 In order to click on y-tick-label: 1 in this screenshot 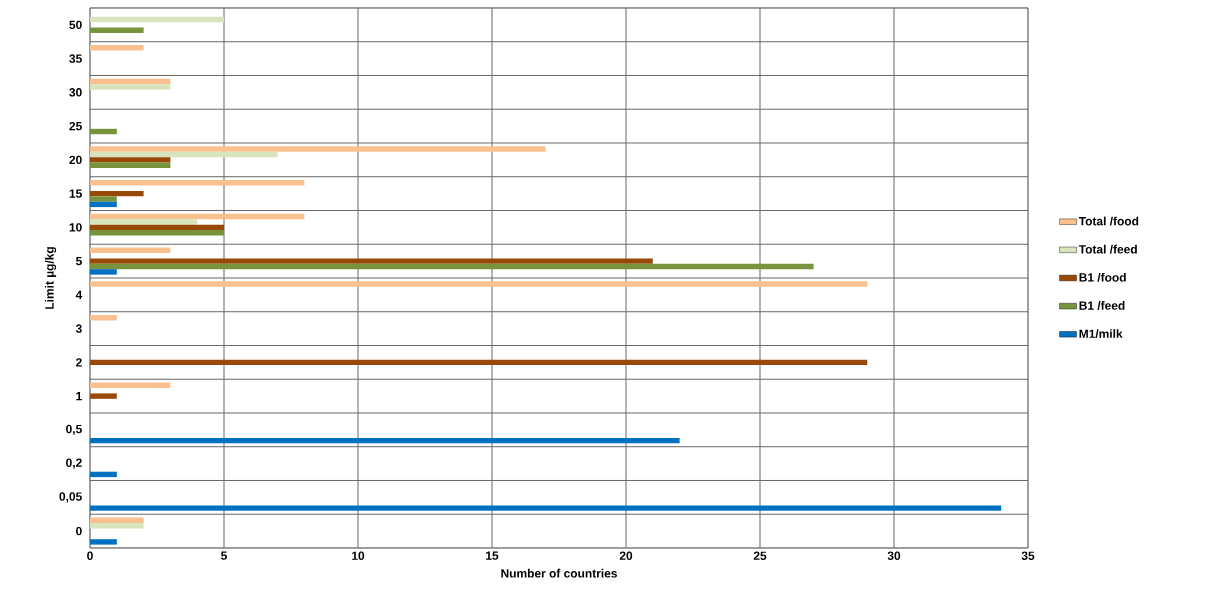, I will do `click(79, 396)`.